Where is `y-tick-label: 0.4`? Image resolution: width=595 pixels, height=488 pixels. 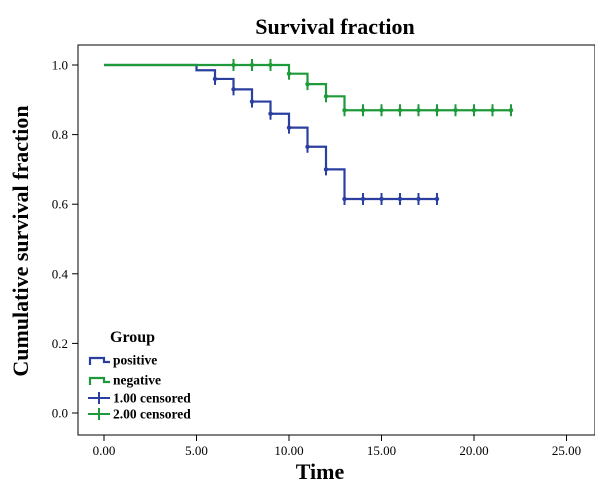 y-tick-label: 0.4 is located at coordinates (60, 273).